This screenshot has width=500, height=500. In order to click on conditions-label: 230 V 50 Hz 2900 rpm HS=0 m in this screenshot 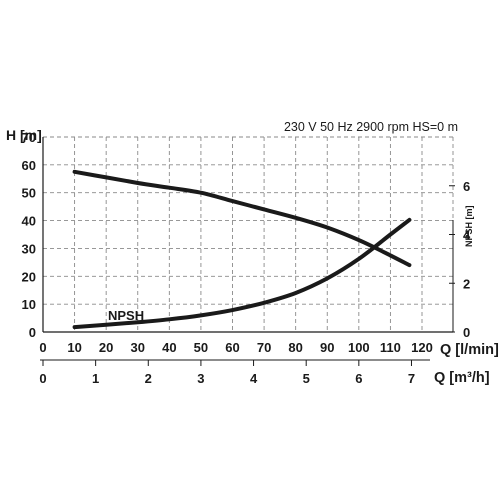, I will do `click(371, 127)`.